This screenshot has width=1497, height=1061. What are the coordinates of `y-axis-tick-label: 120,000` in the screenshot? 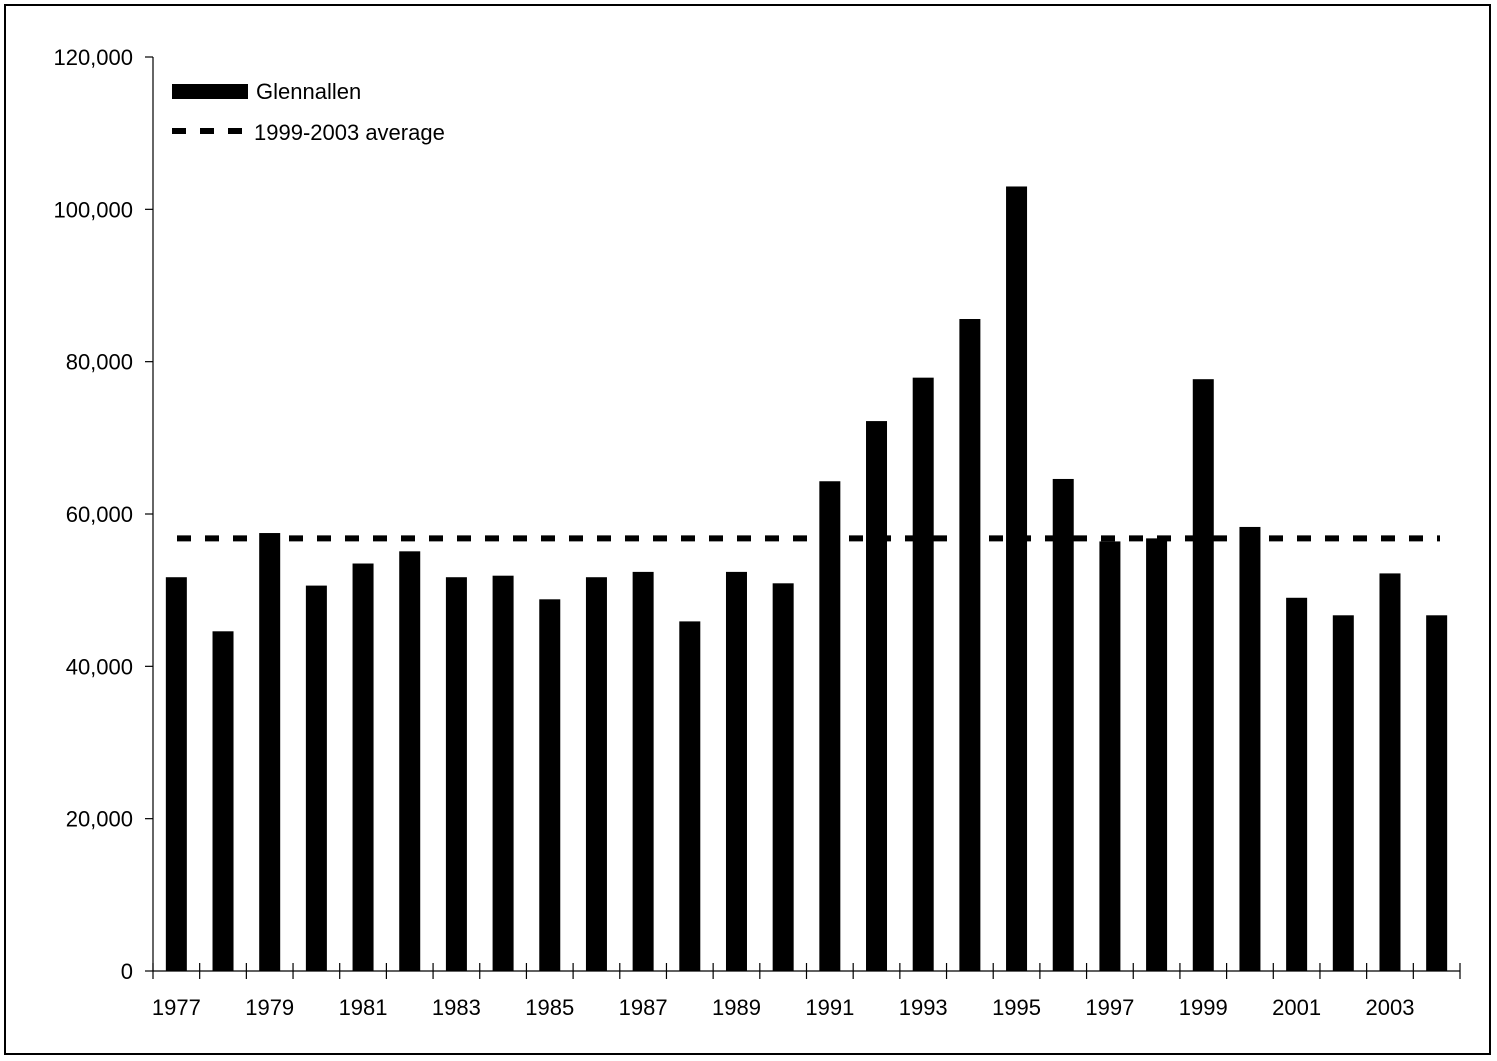 It's located at (93, 57).